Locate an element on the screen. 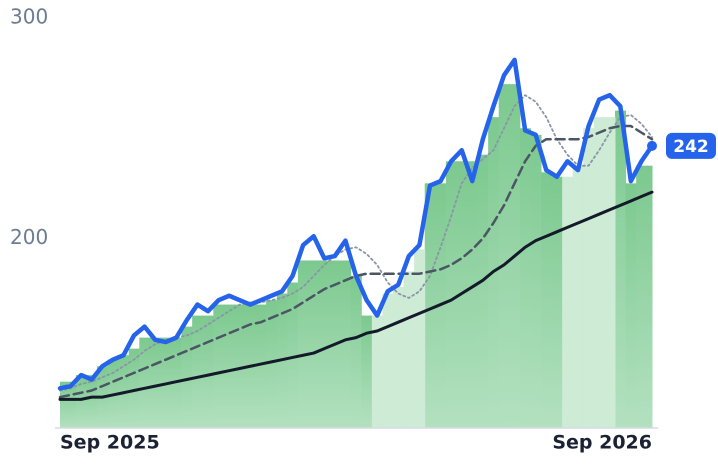  y-tick-label: 200 is located at coordinates (29, 237).